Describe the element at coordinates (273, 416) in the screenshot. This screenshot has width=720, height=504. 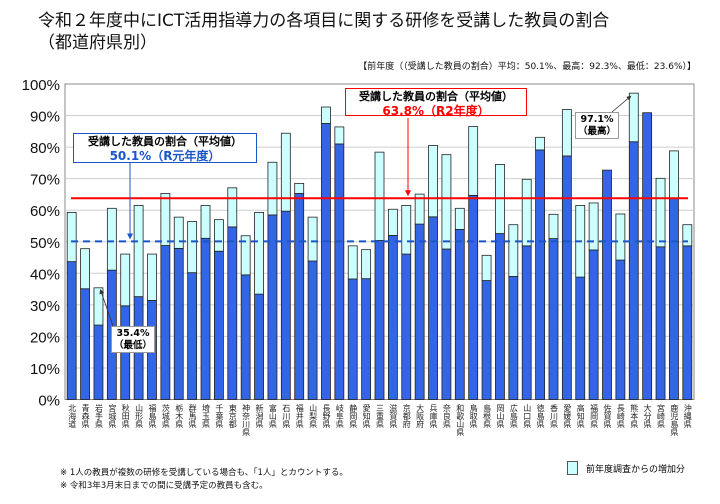
I see `x-tick-label: 富山県` at that location.